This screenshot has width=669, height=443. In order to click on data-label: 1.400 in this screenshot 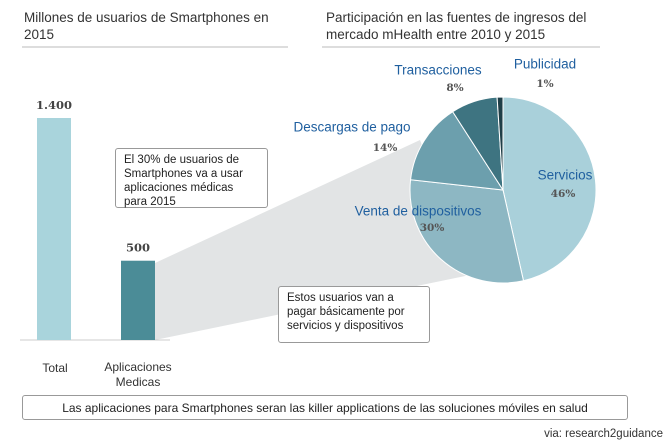, I will do `click(54, 105)`.